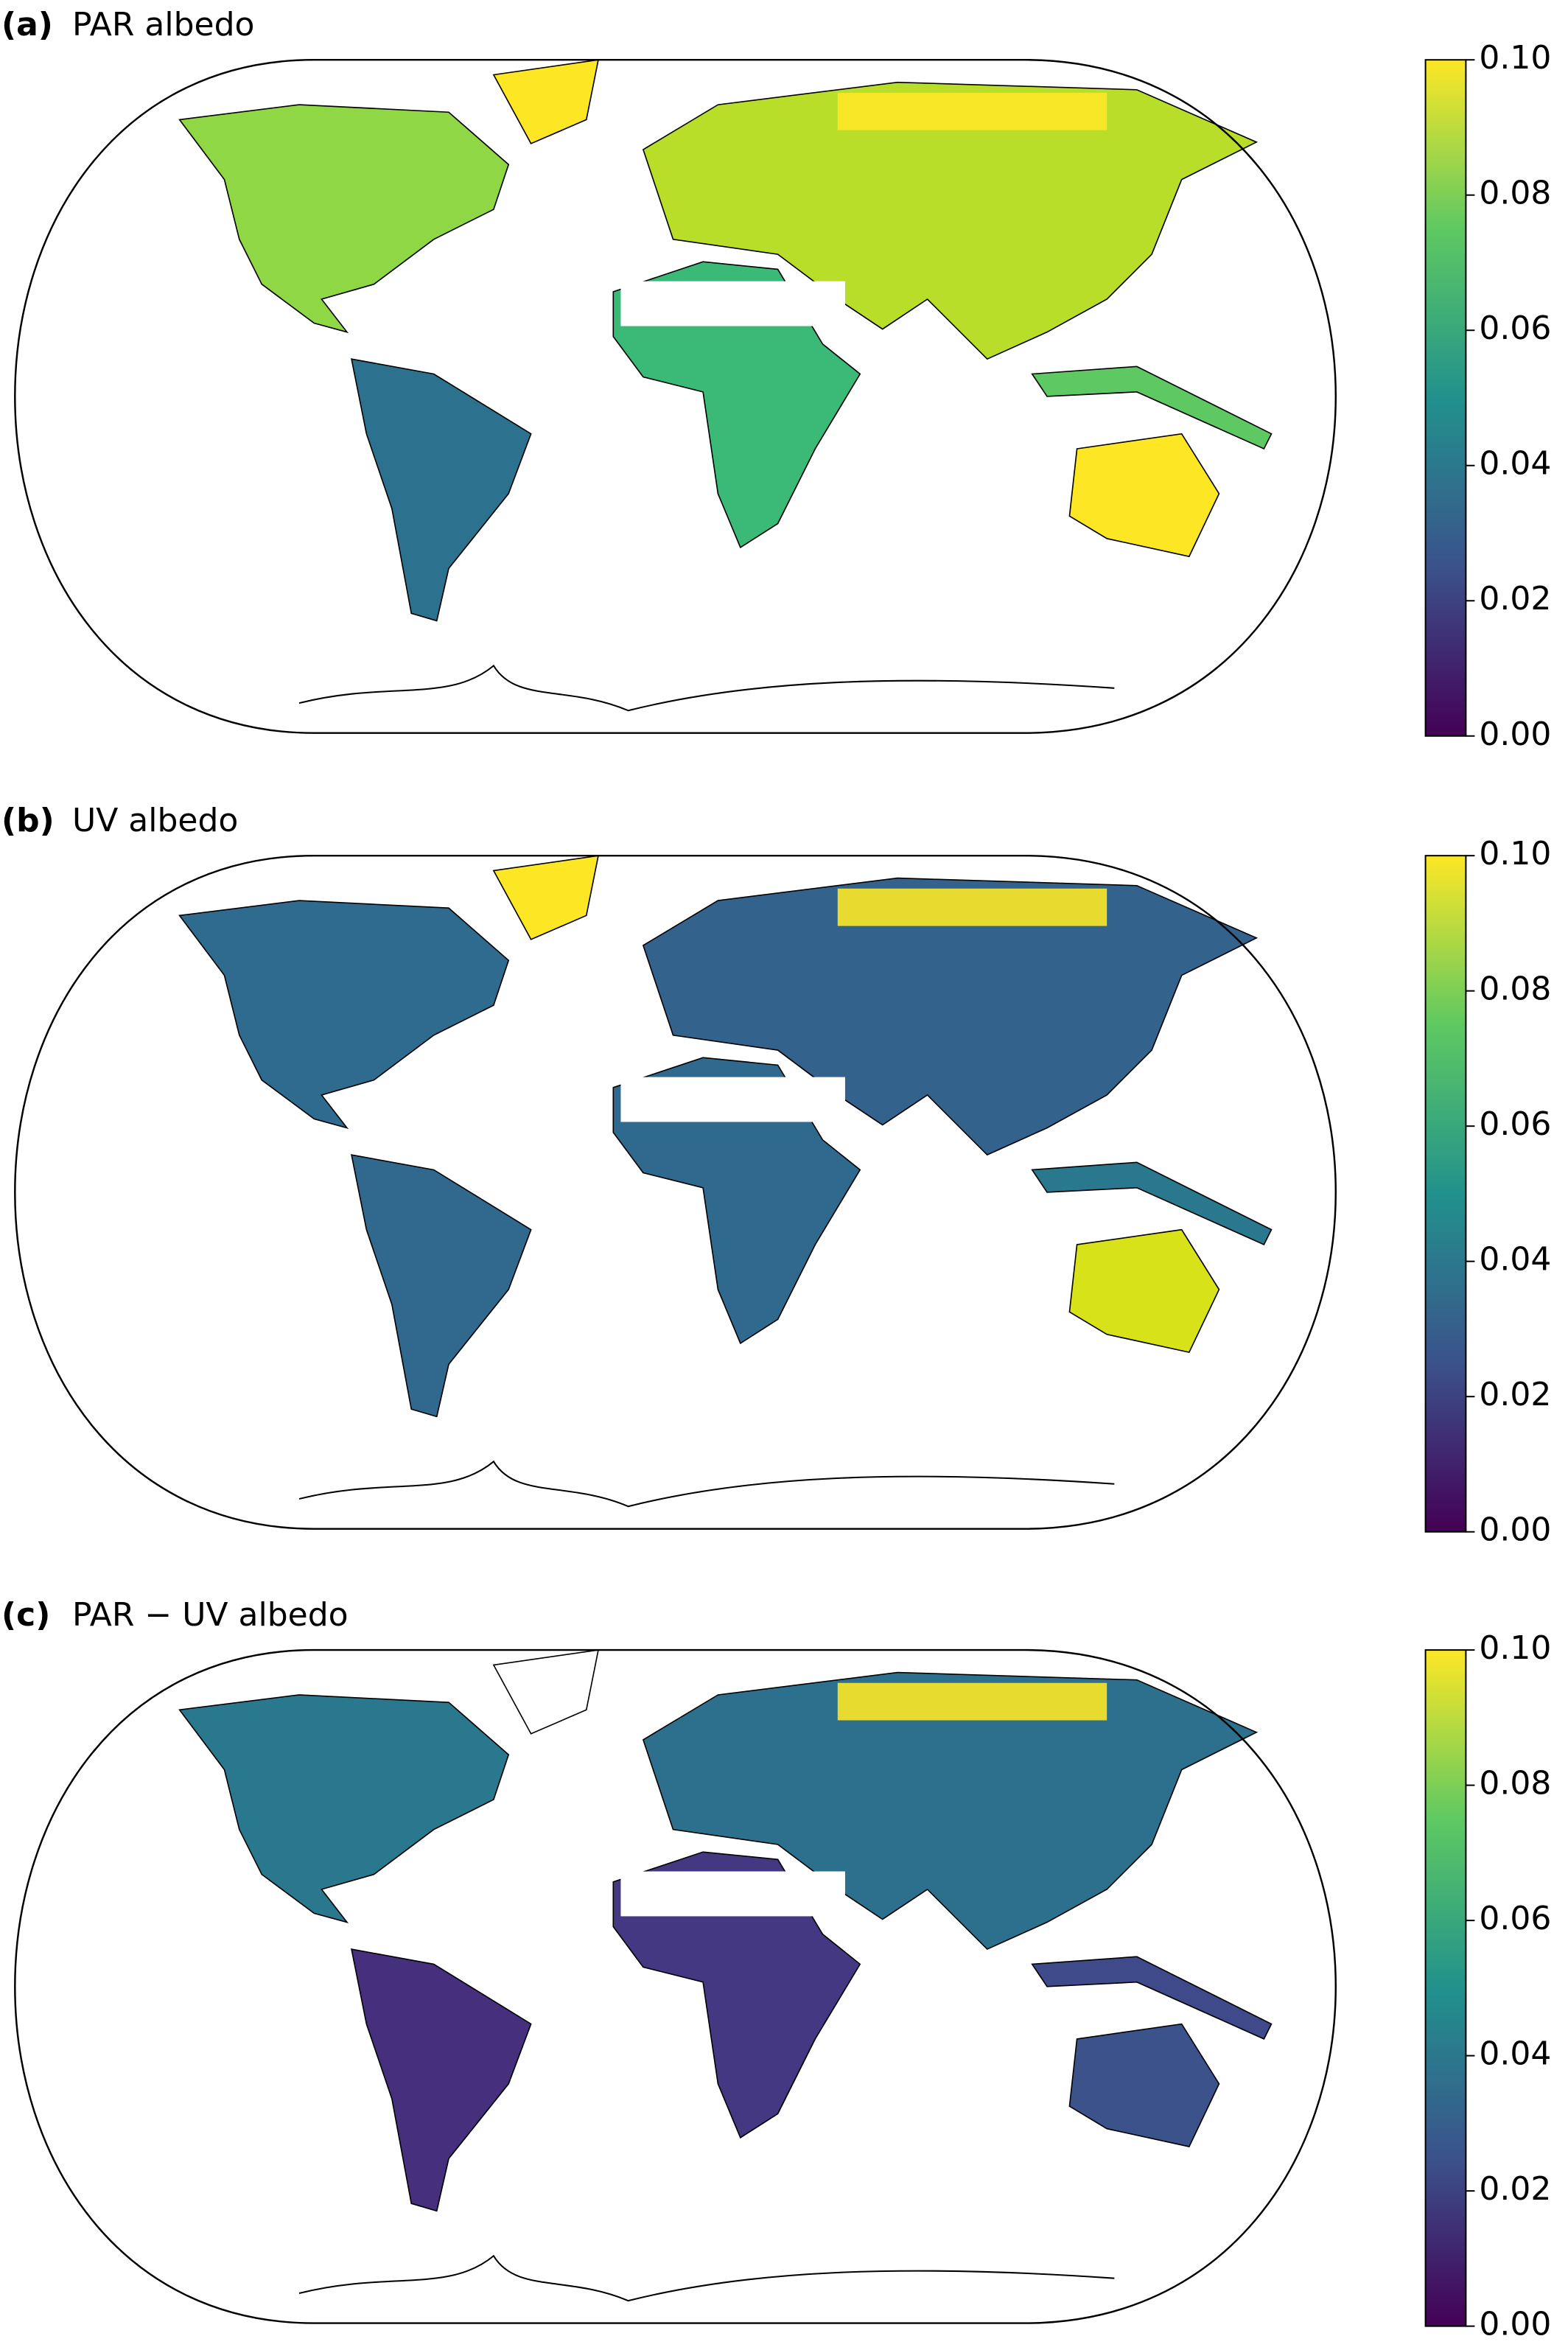  Describe the element at coordinates (25, 1615) in the screenshot. I see `panel-label: (c)` at that location.